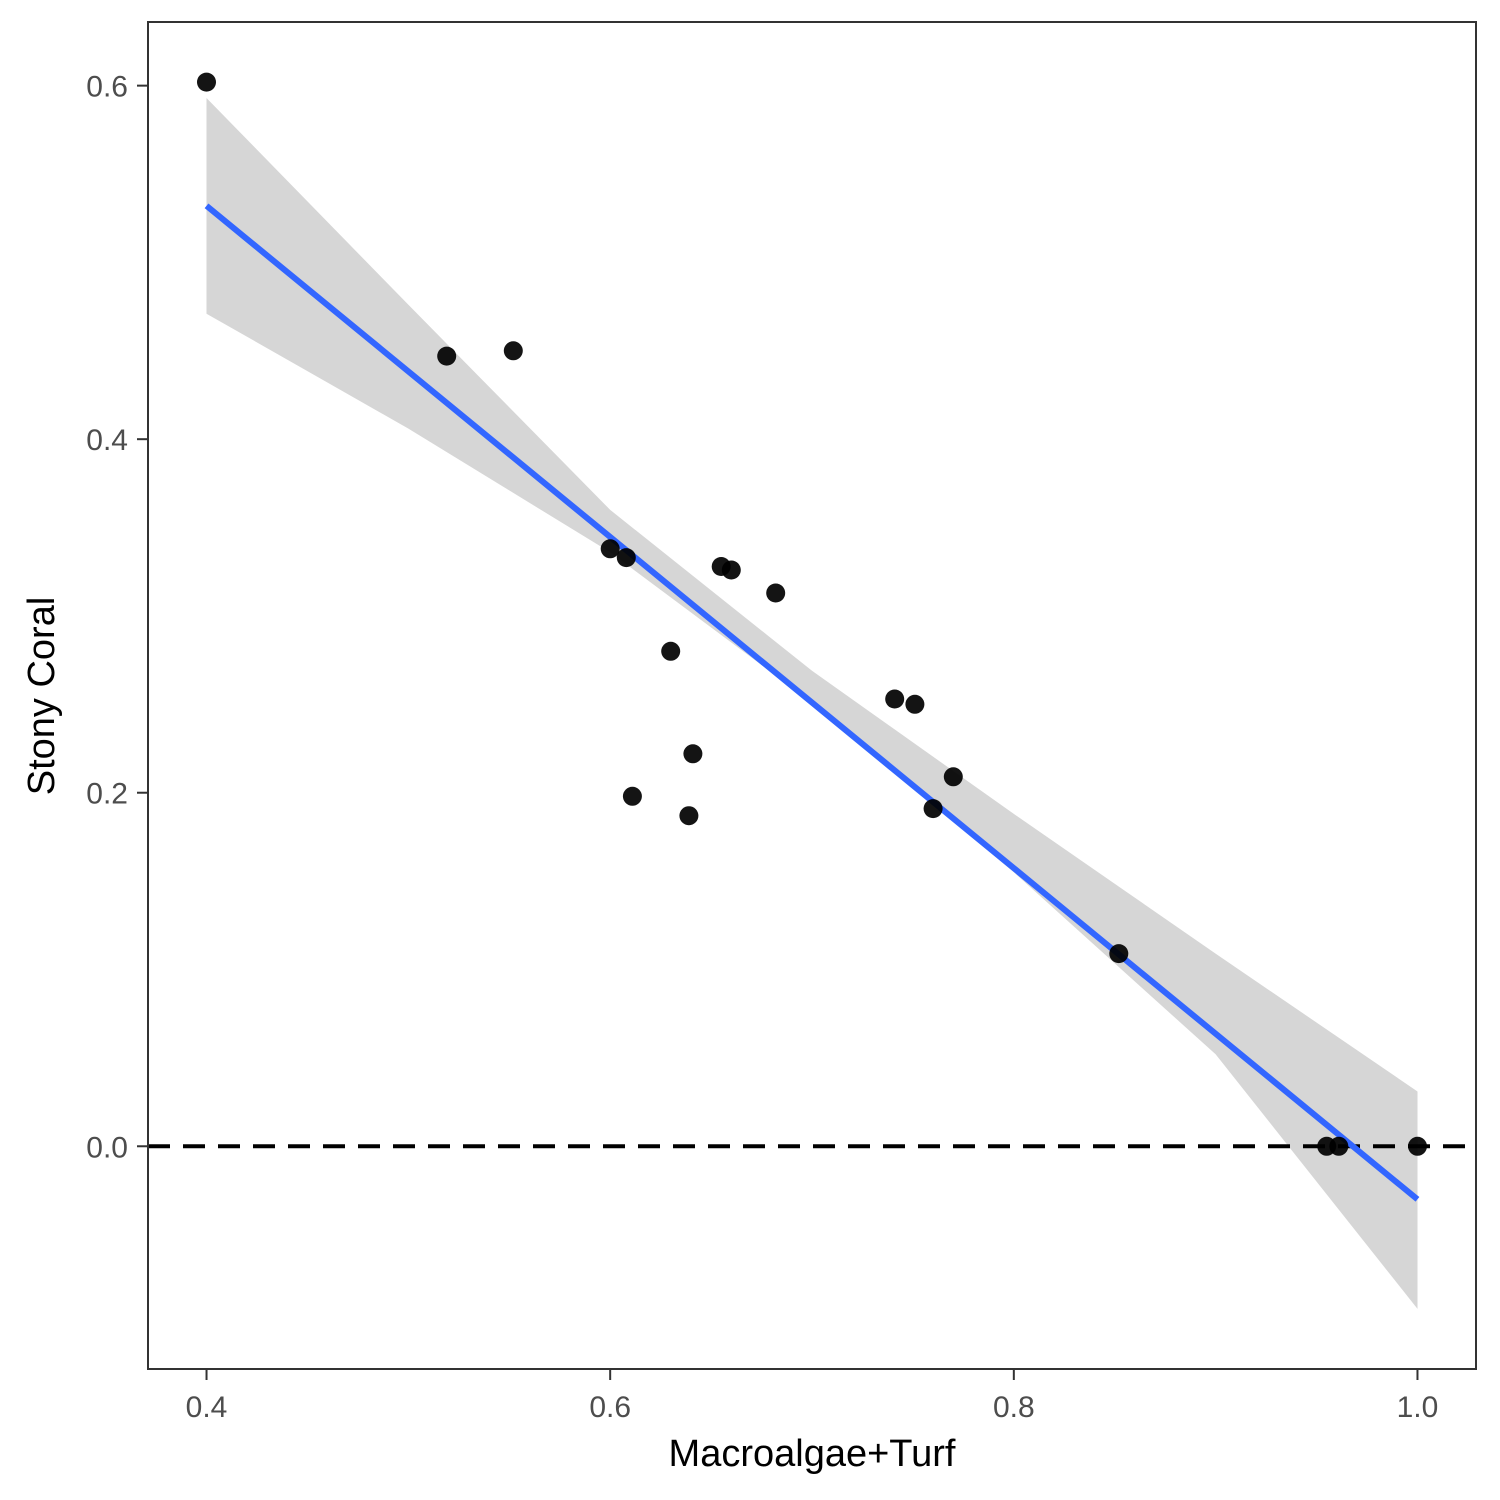  I want to click on x-tick-label-0: 0.4, so click(207, 1407).